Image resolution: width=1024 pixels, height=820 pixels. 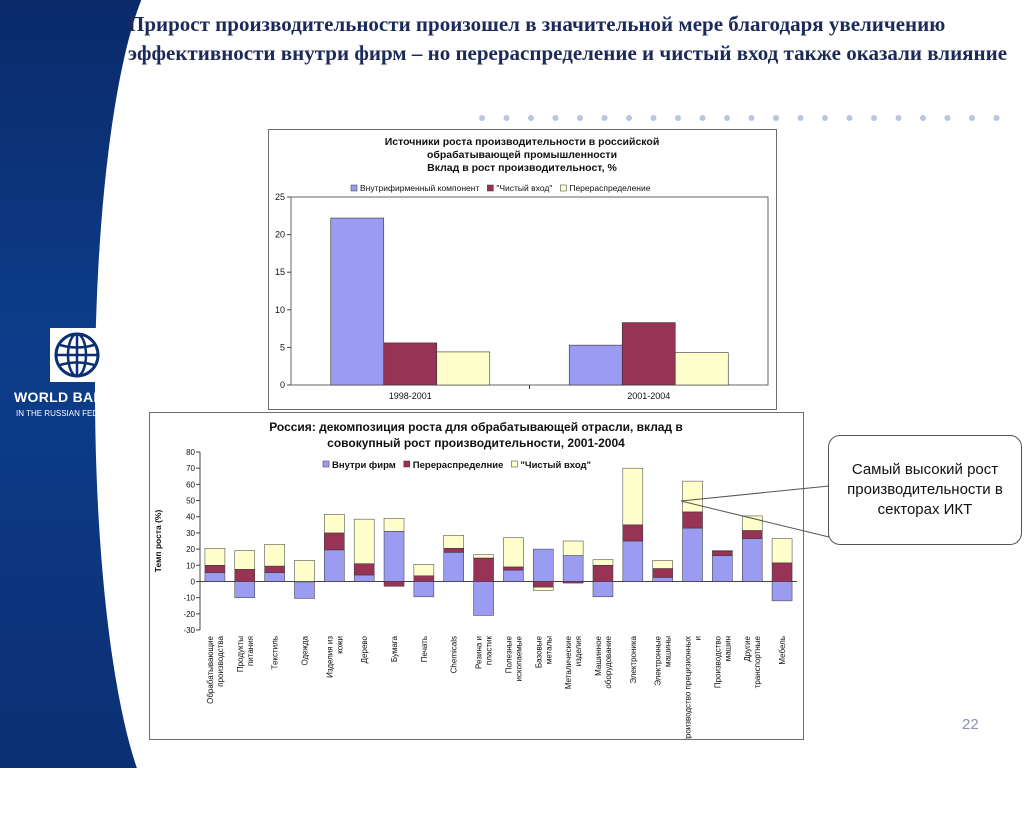 I want to click on chart-2-x-tick-label: Производствомашин, so click(x=722, y=661).